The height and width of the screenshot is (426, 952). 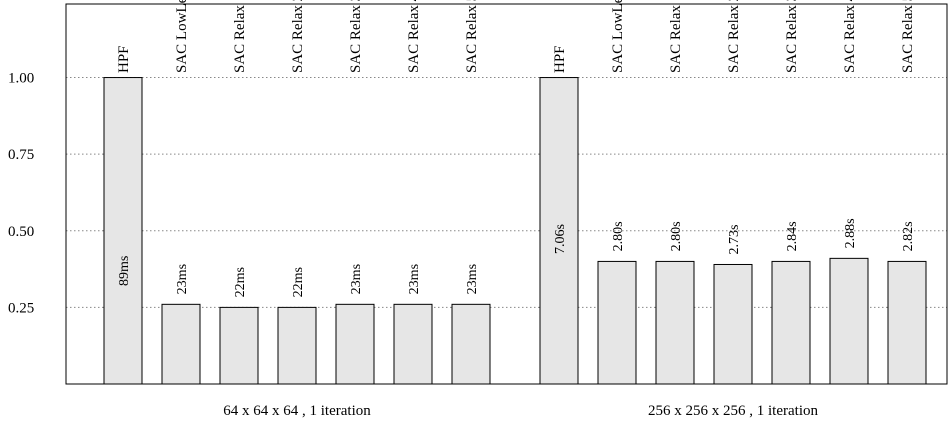 What do you see at coordinates (21, 155) in the screenshot?
I see `y-tick-label: 0.75` at bounding box center [21, 155].